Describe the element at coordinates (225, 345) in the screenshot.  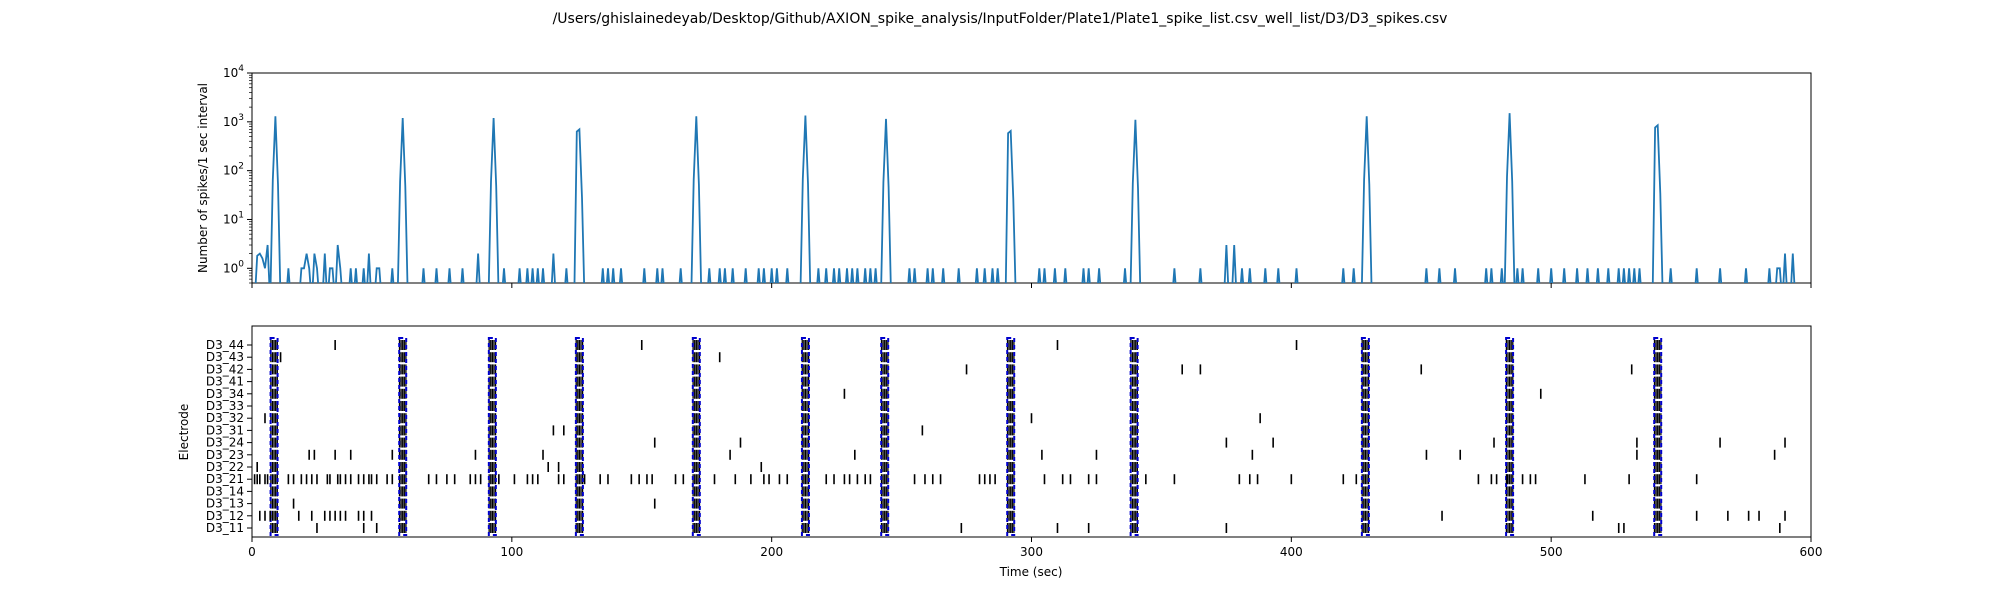
I see `electrode-label: D3_44` at that location.